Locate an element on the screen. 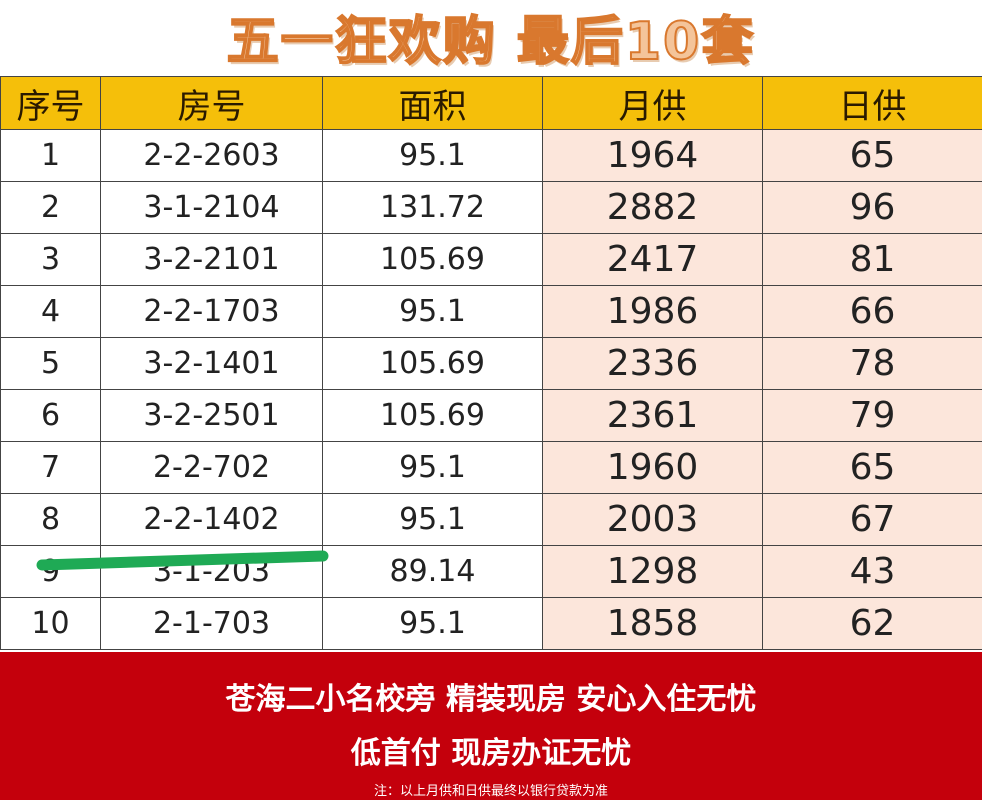 The image size is (982, 800). cell-index: 2 is located at coordinates (50, 207).